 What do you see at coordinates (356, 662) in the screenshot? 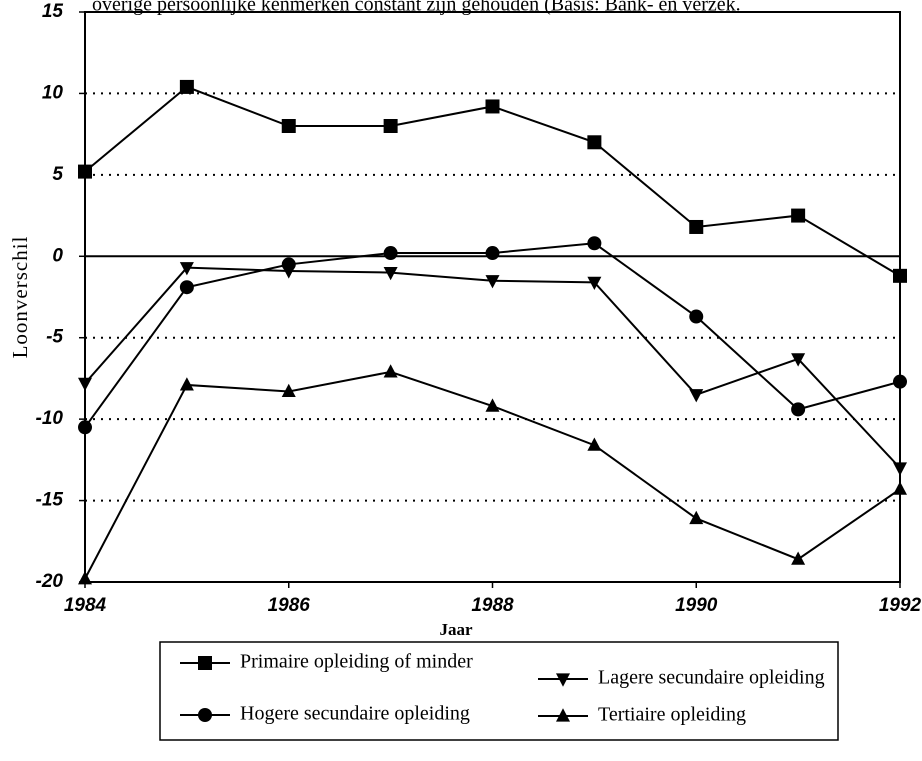
I see `legend-label: Primaire opleiding of minder` at bounding box center [356, 662].